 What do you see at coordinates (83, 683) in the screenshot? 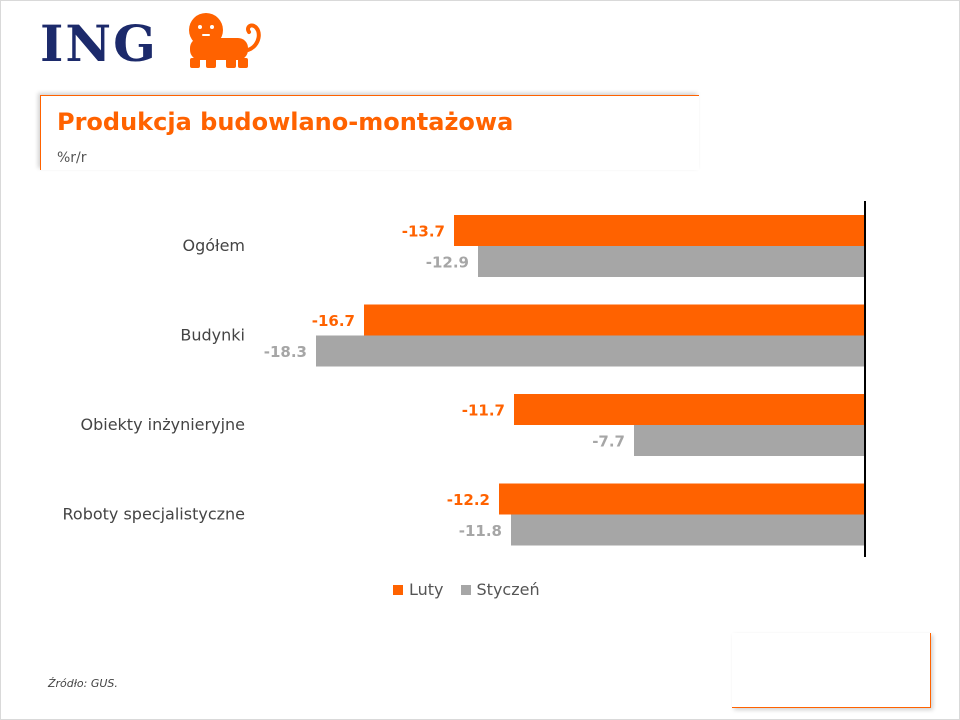
I see `source-note: Źródło: GUS.` at bounding box center [83, 683].